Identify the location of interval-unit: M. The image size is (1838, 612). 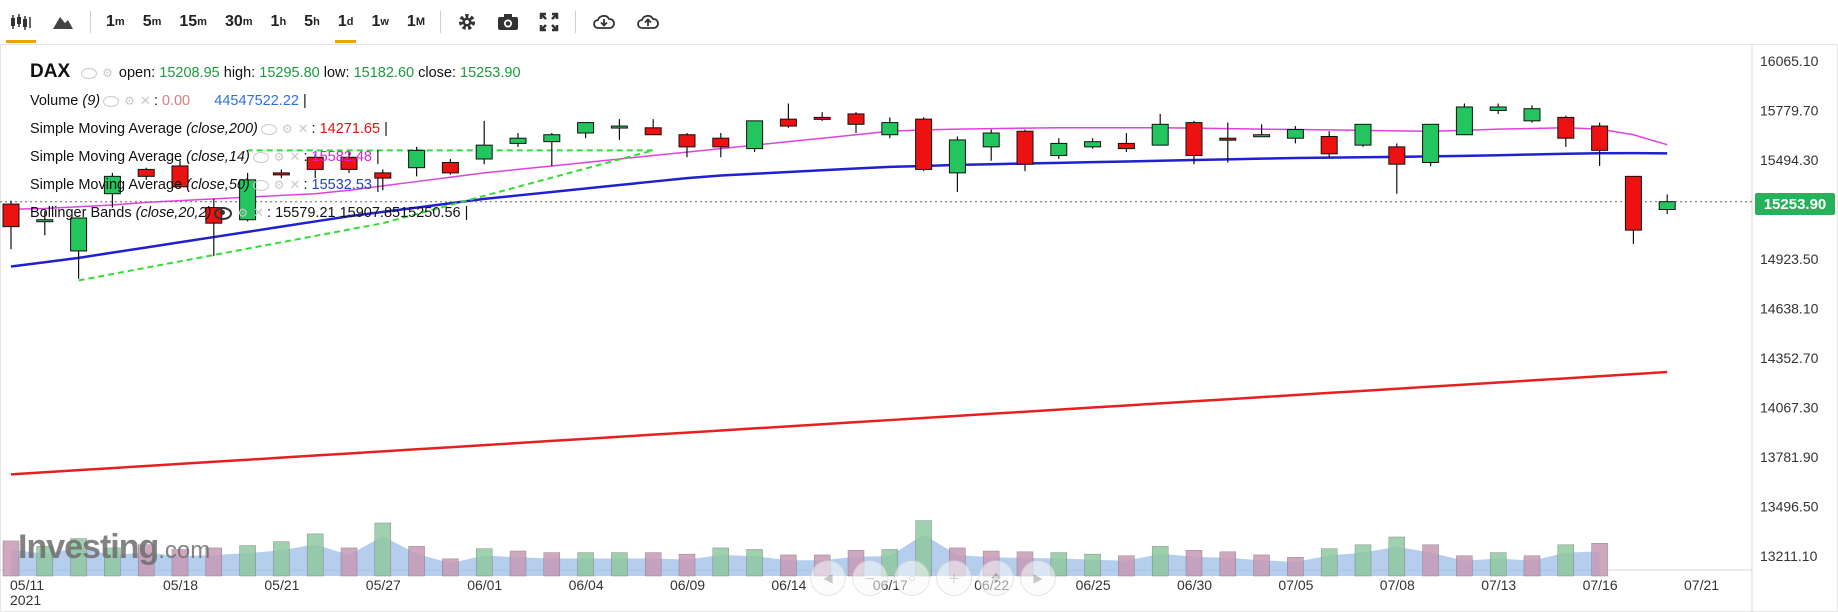
(420, 22).